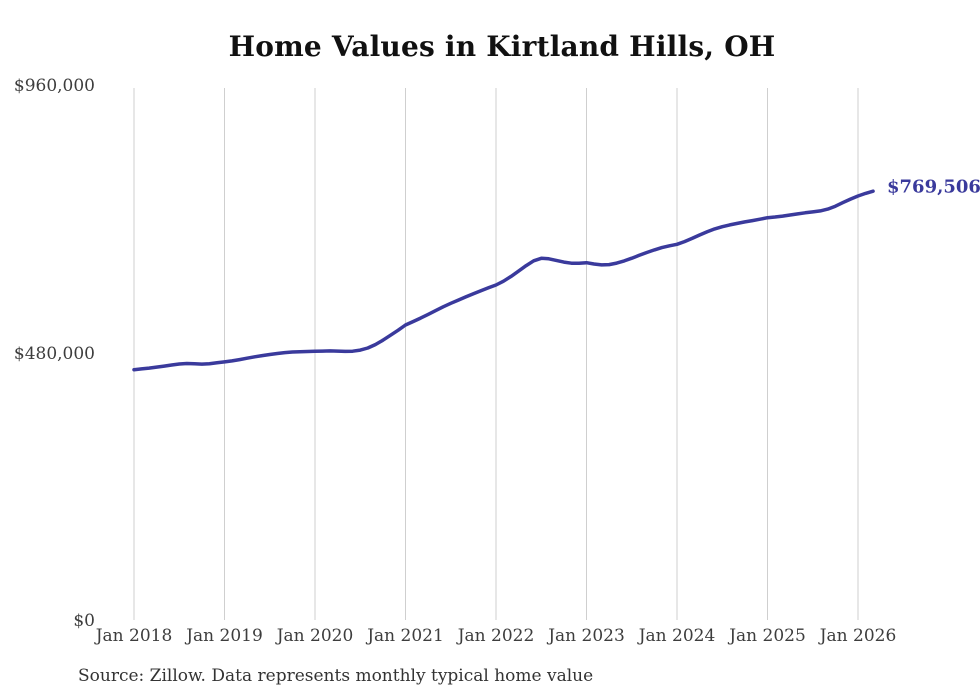 This screenshot has height=699, width=980. Describe the element at coordinates (677, 636) in the screenshot. I see `x-tick-jan-2024: Jan 2024` at that location.